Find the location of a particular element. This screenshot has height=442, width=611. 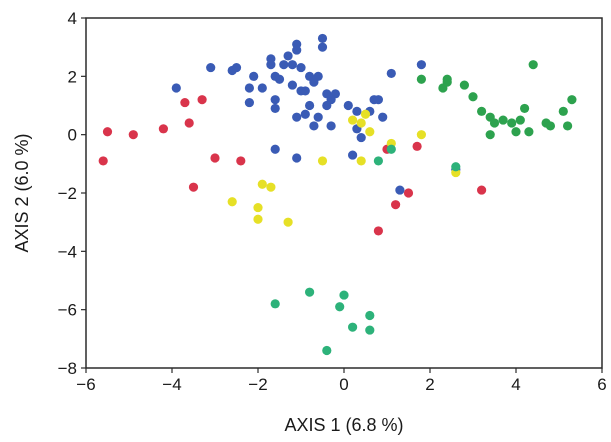

x-tick-label: 0 is located at coordinates (343, 384).